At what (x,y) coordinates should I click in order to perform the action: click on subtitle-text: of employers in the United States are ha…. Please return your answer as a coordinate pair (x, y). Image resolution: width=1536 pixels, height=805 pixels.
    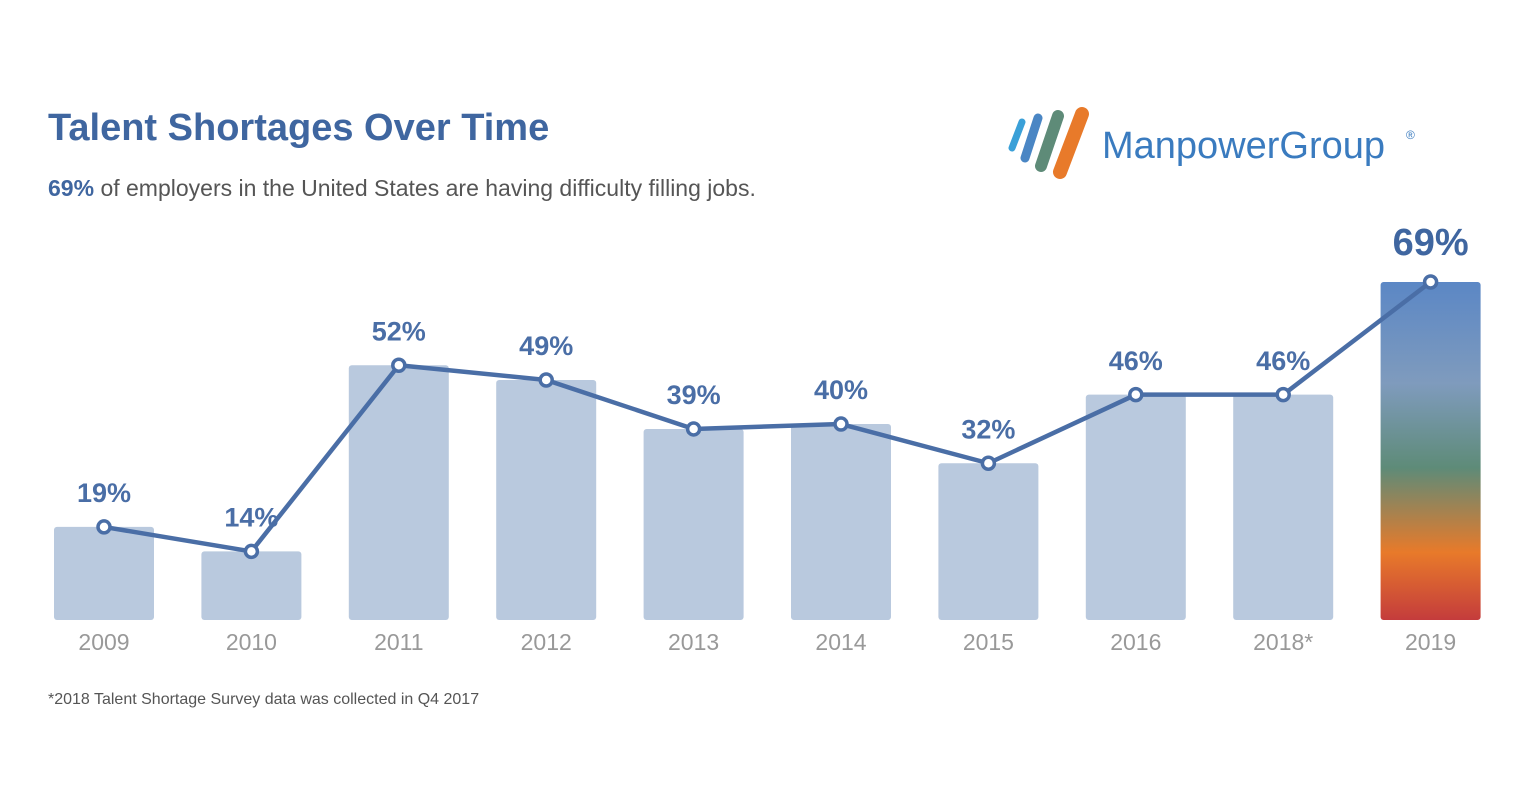
    Looking at the image, I should click on (427, 188).